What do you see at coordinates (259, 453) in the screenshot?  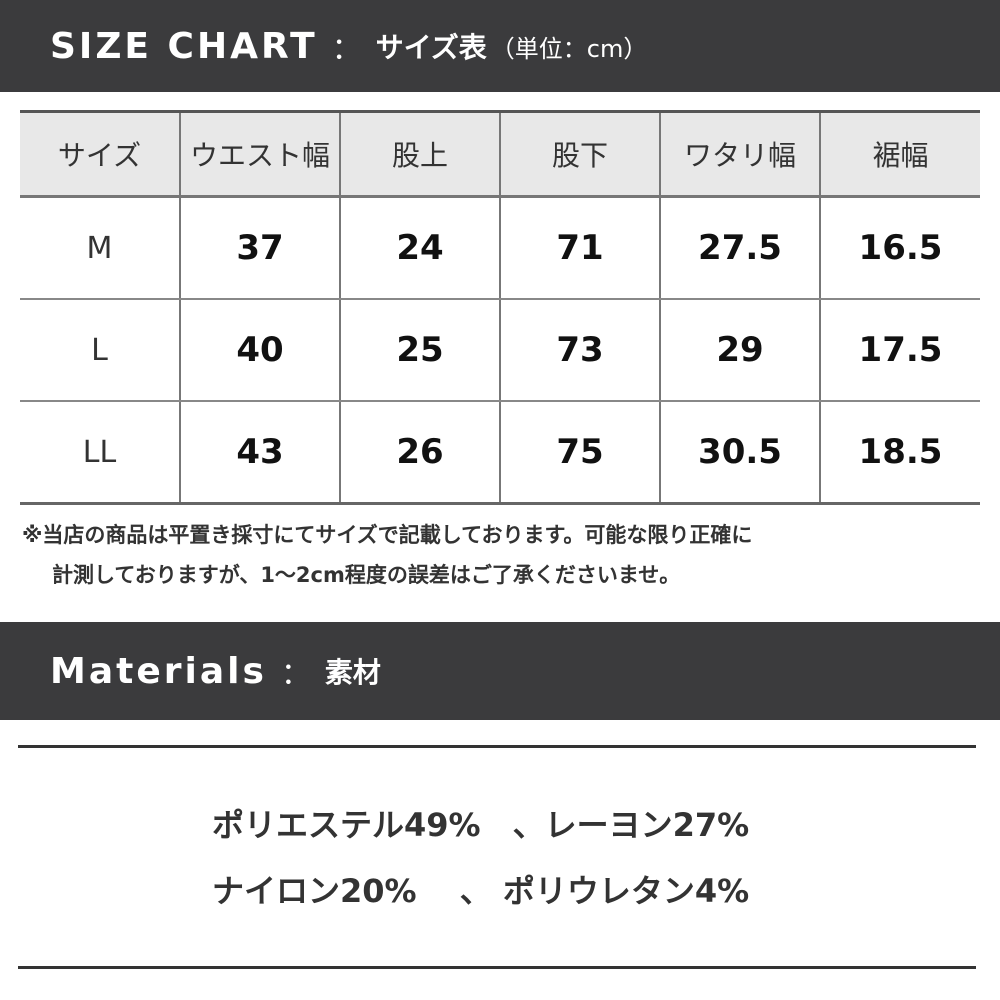 I see `table-cell: 43` at bounding box center [259, 453].